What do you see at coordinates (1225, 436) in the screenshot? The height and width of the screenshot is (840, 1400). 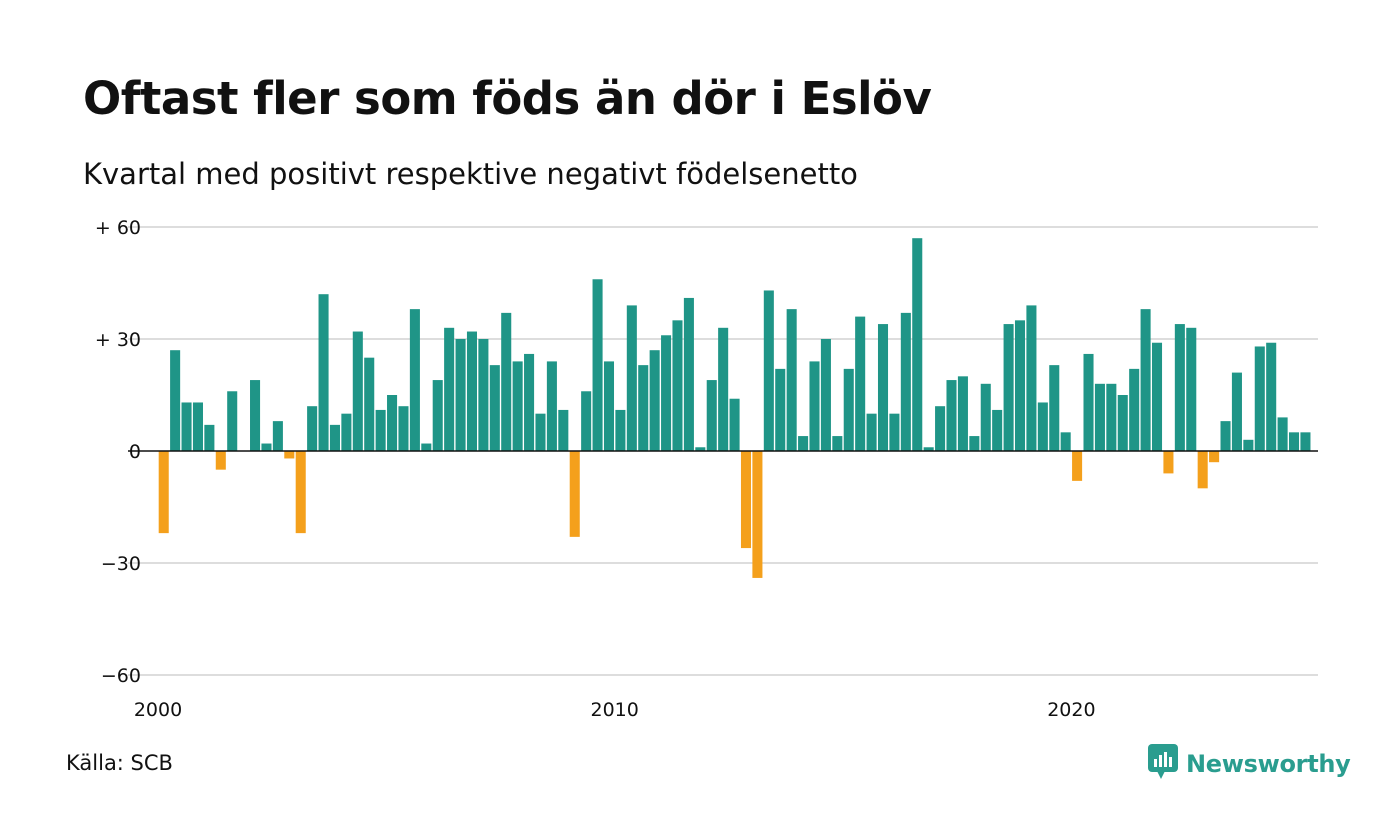 I see `bar-2023-Q2` at bounding box center [1225, 436].